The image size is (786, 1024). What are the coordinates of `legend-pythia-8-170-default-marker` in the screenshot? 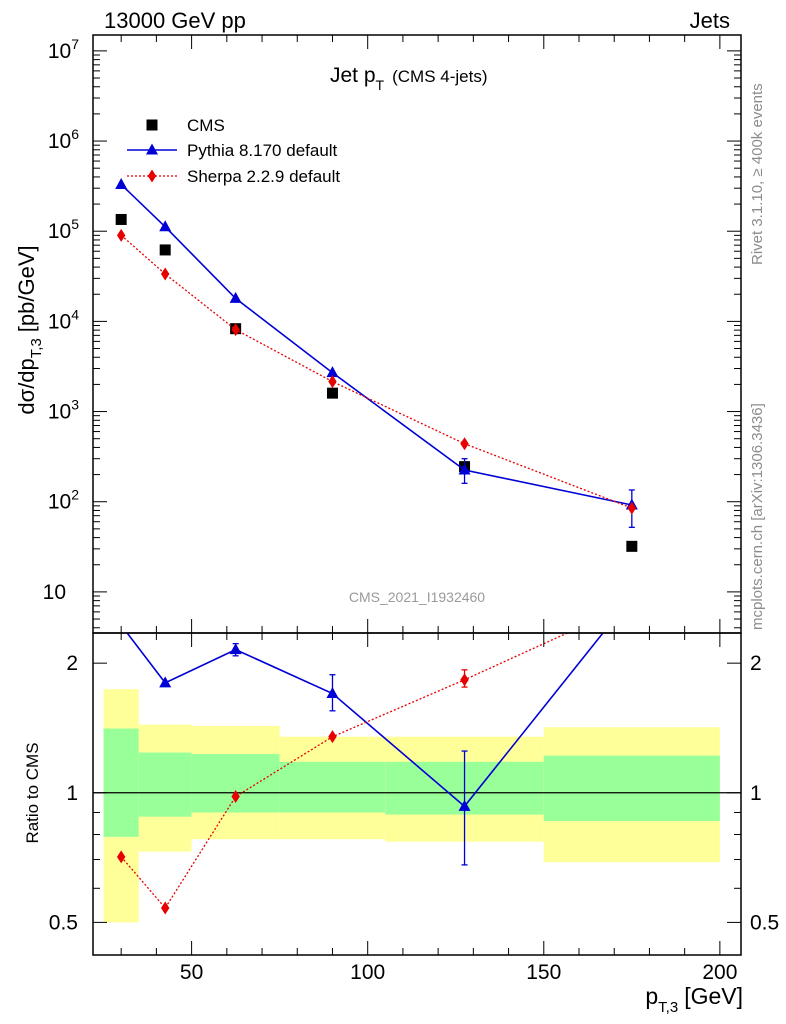 It's located at (152, 149).